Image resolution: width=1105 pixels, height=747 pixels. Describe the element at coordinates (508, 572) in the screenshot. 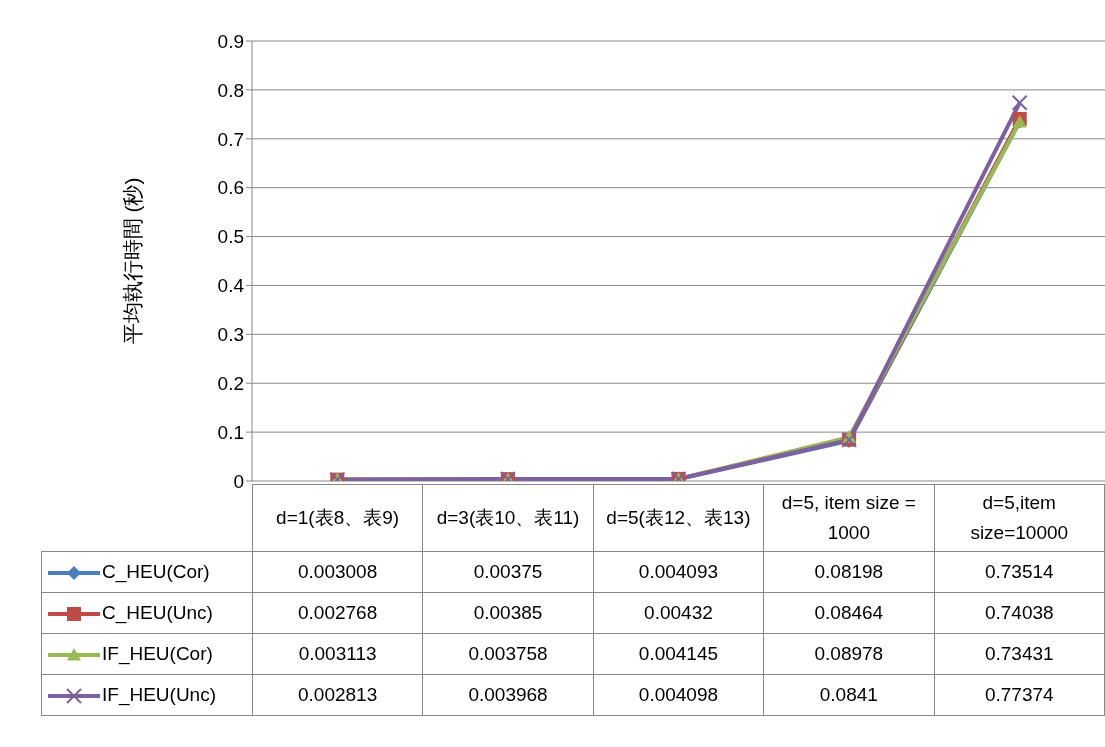

I see `data-label: 0.00375` at that location.